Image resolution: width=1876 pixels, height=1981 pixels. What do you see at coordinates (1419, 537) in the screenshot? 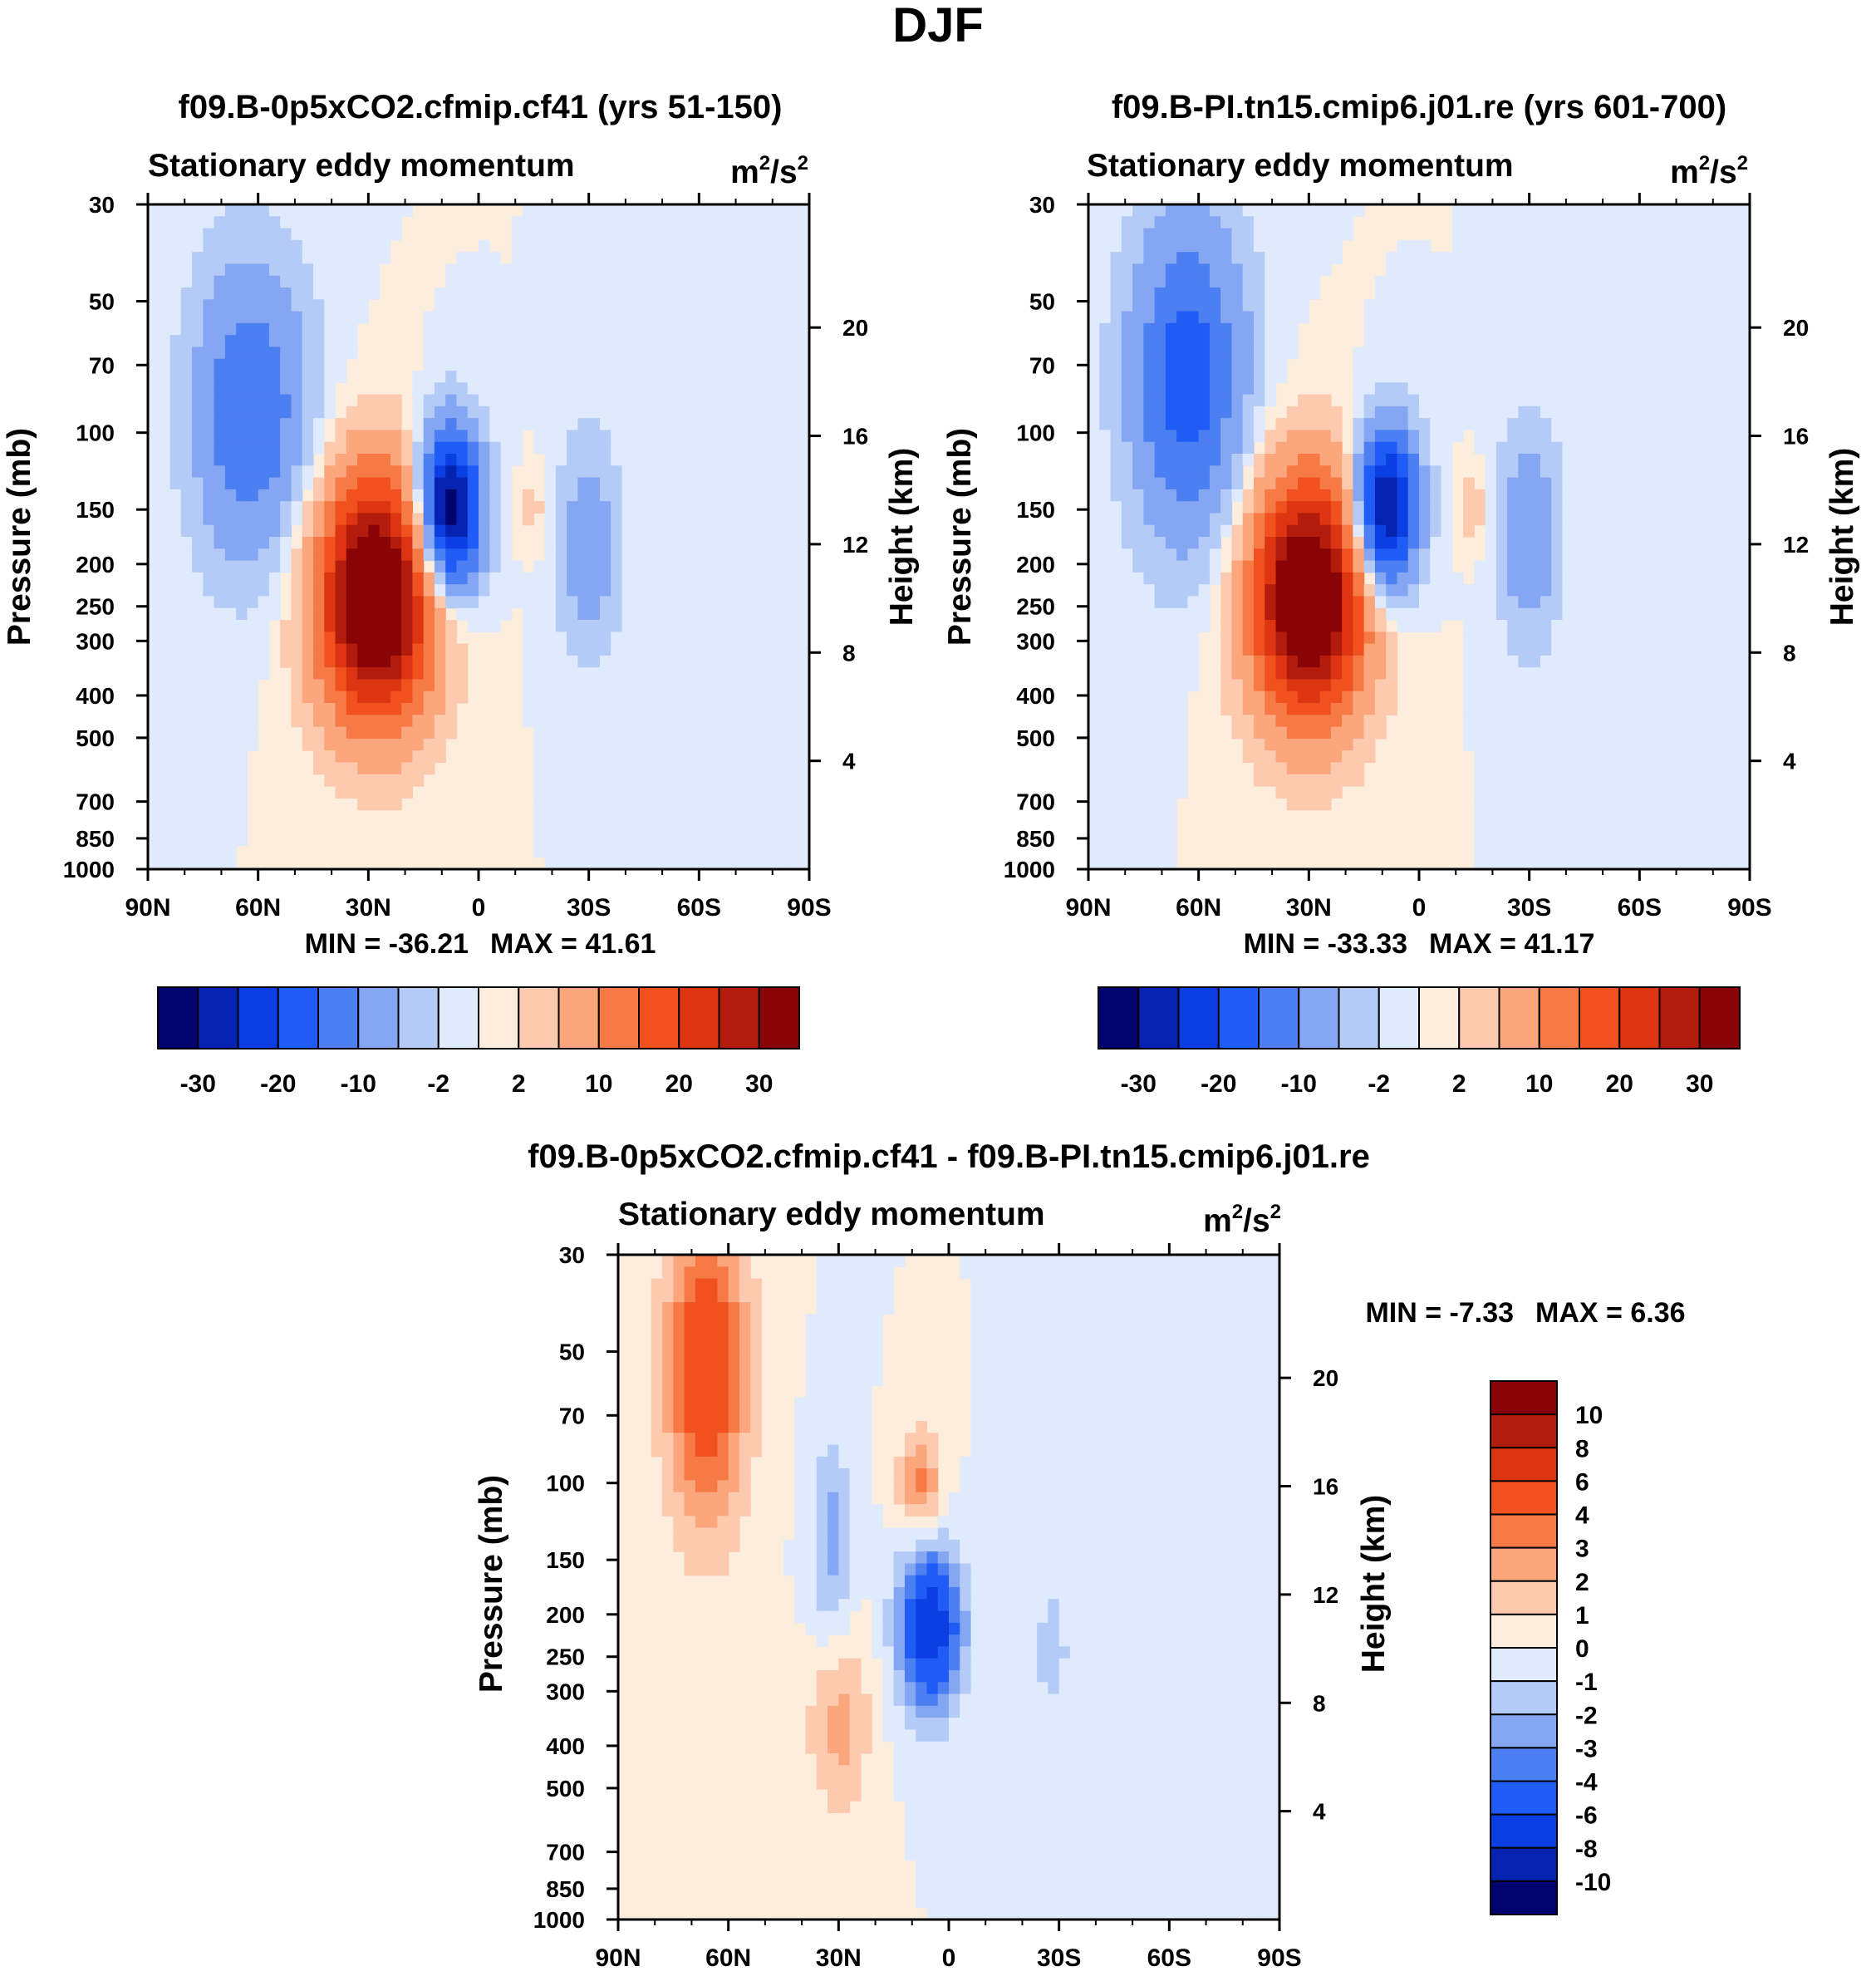
I see `plot-area` at bounding box center [1419, 537].